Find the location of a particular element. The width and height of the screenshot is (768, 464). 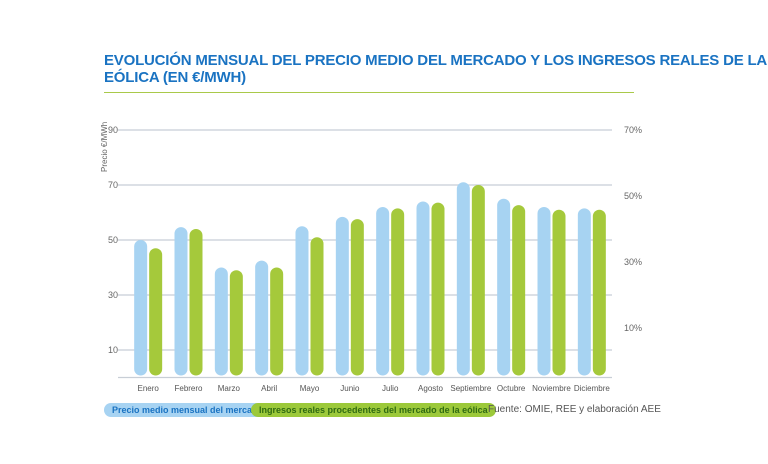

x-tick-label: Diciembre is located at coordinates (592, 388).